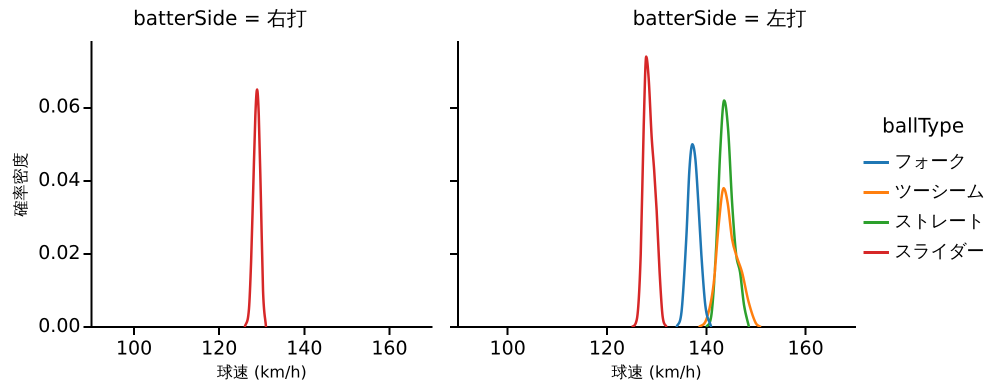 This screenshot has width=995, height=391. Describe the element at coordinates (939, 221) in the screenshot. I see `legend-label: ストレート` at that location.